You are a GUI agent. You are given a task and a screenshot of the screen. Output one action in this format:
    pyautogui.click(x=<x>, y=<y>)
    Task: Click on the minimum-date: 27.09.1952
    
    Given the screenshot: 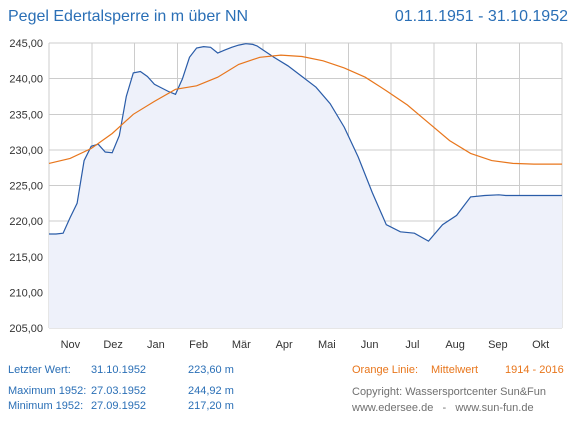 What is the action you would take?
    pyautogui.click(x=119, y=406)
    